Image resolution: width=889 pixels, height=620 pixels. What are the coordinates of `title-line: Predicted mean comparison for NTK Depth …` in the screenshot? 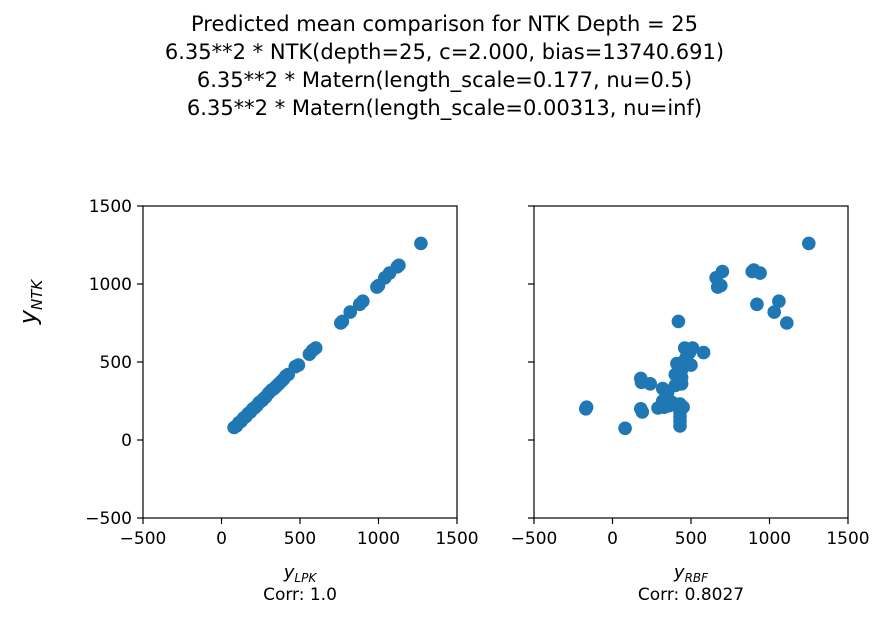 It's located at (444, 24).